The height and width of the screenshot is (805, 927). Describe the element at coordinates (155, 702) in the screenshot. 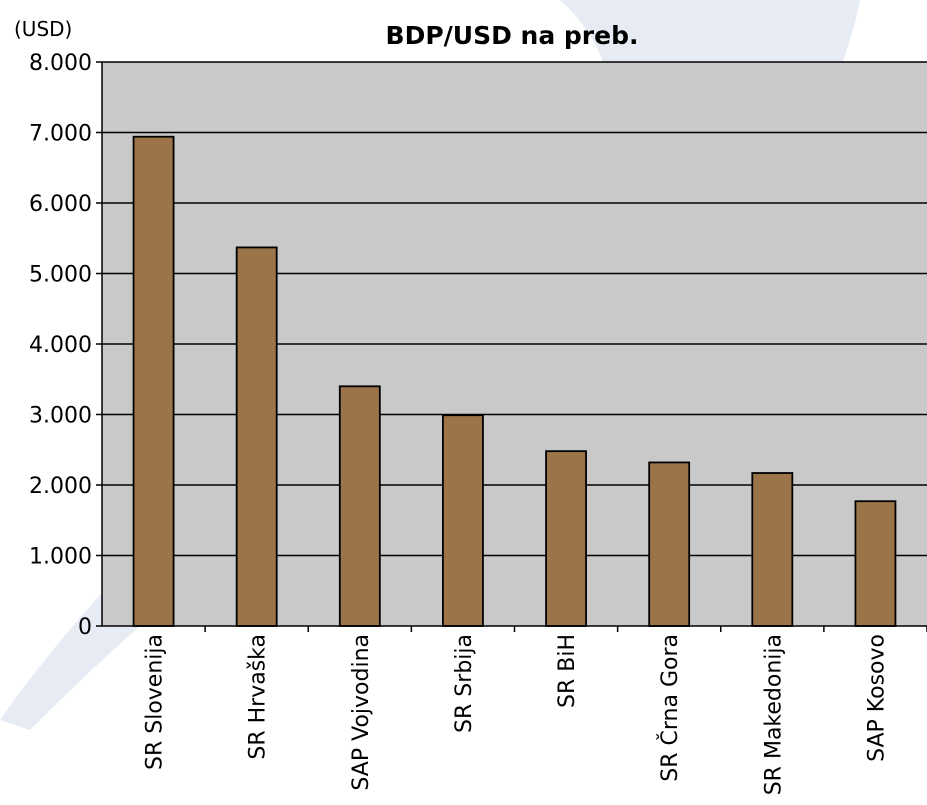

I see `category-label: SR Slovenija` at that location.